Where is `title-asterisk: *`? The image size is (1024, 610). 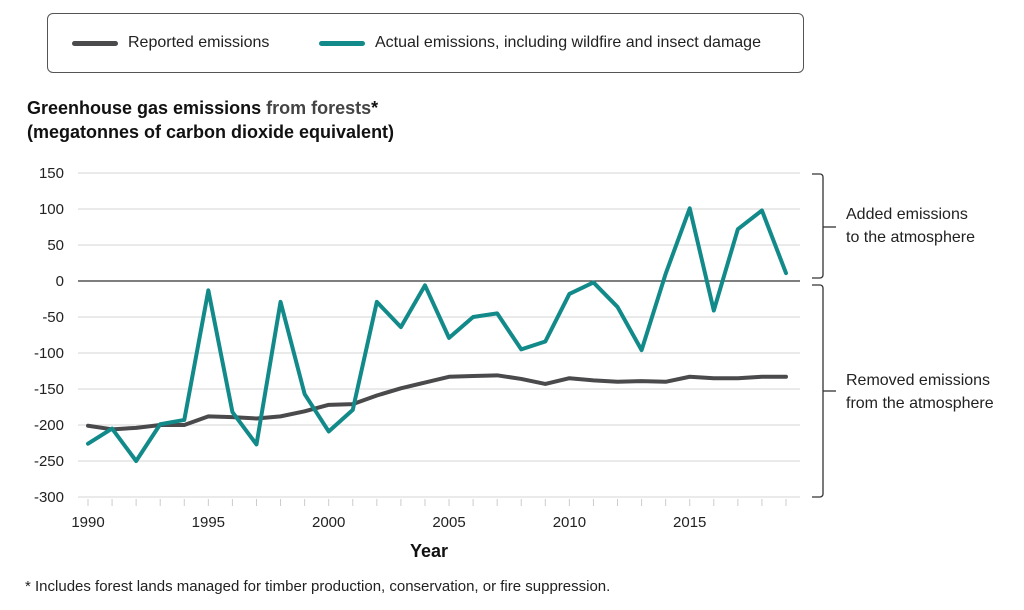 title-asterisk: * is located at coordinates (375, 108).